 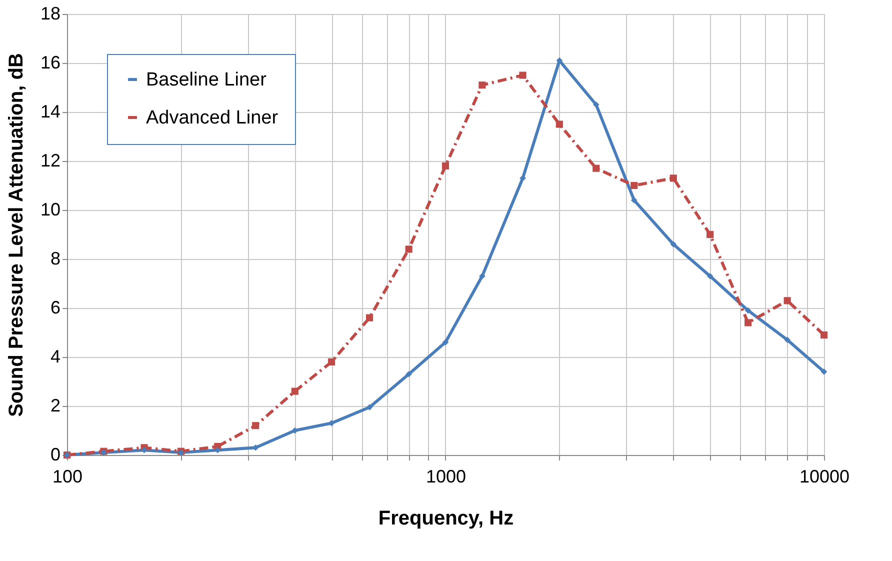 What do you see at coordinates (446, 476) in the screenshot?
I see `x-tick-label: 1000` at bounding box center [446, 476].